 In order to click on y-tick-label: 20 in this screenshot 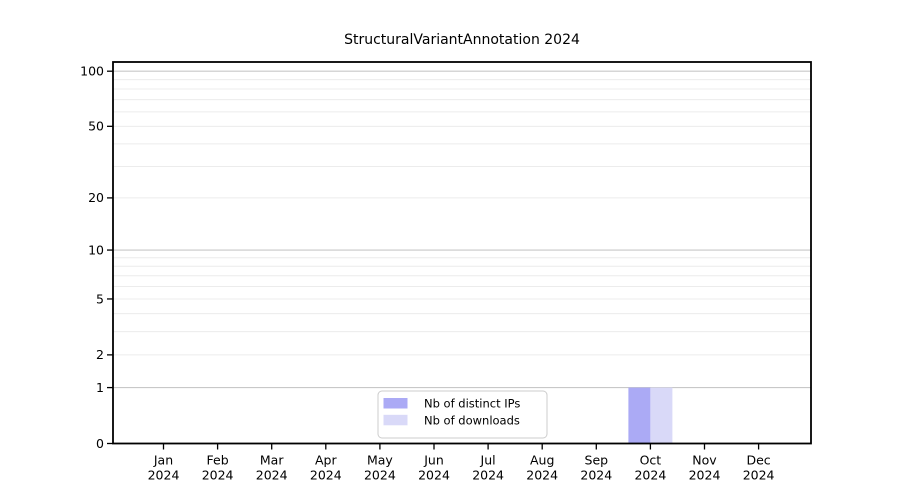, I will do `click(96, 197)`.